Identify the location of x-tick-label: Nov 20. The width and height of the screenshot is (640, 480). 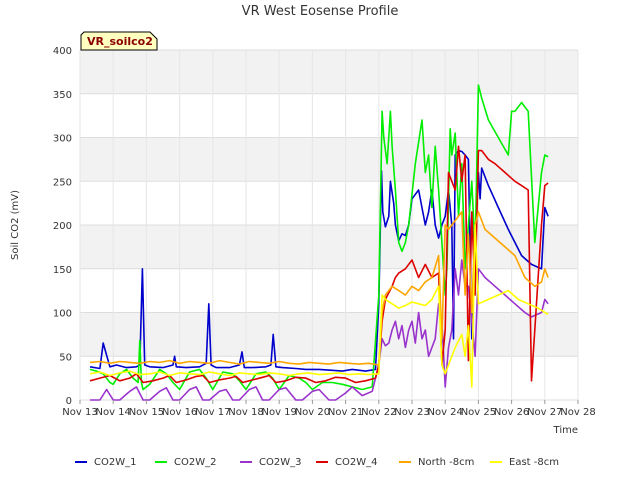
(312, 412).